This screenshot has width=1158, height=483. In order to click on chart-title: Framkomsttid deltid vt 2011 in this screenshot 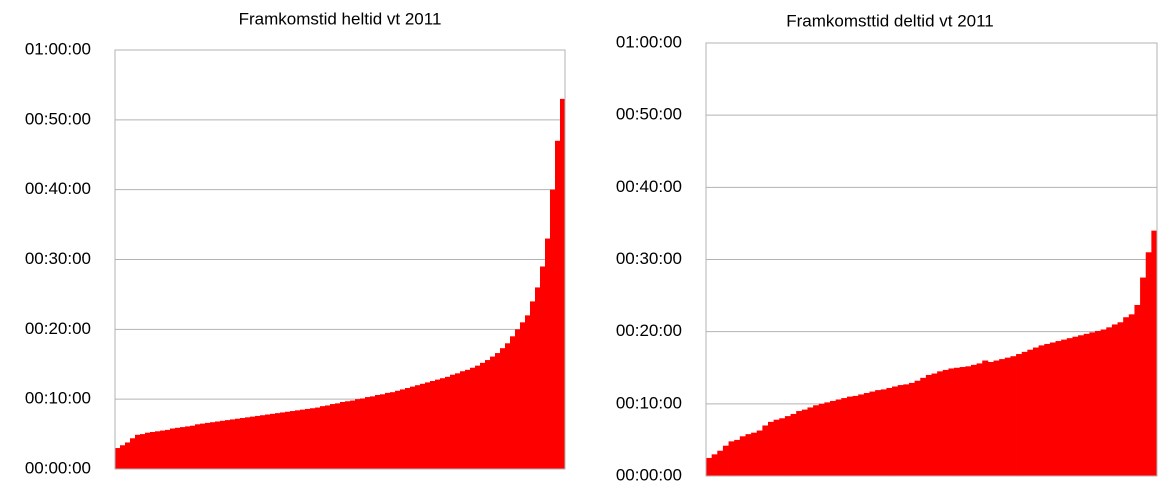, I will do `click(890, 20)`.